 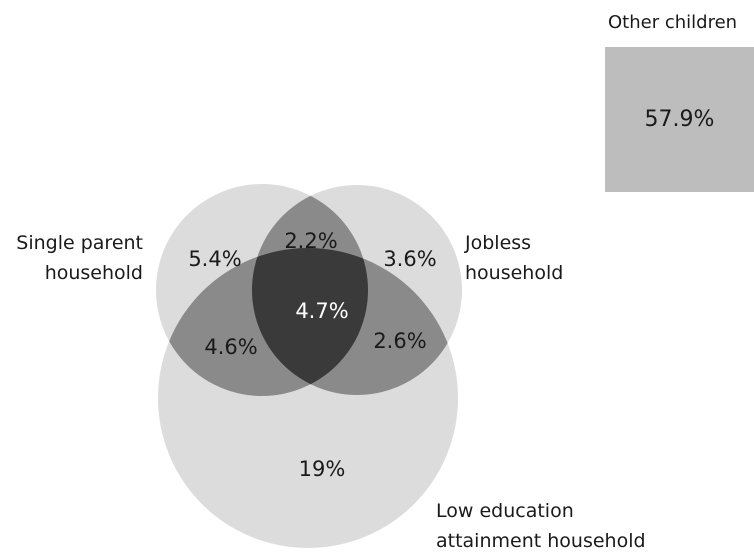 What do you see at coordinates (322, 469) in the screenshot?
I see `region-low-education-only: 19%` at bounding box center [322, 469].